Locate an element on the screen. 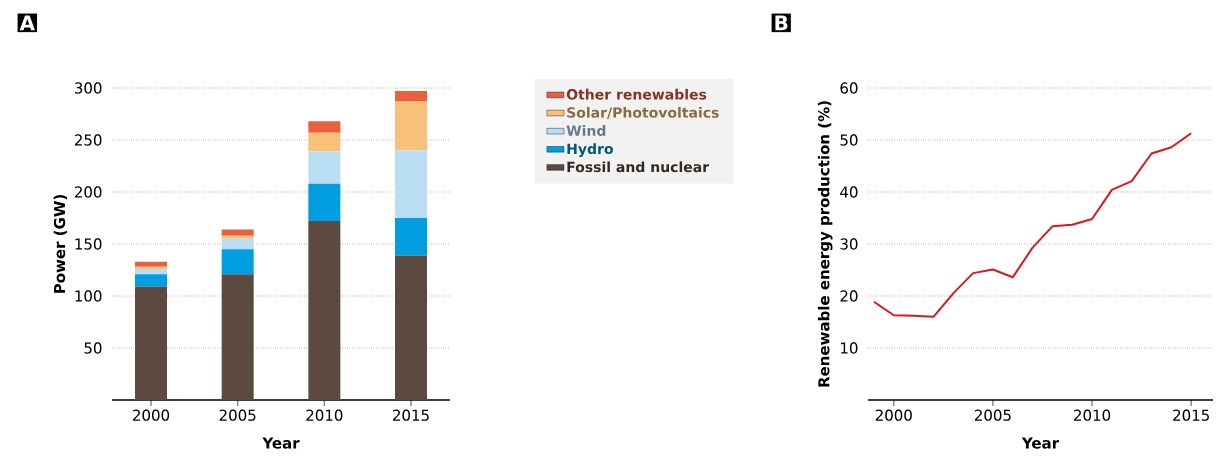 Image resolution: width=1221 pixels, height=476 pixels. y-tick-label: 60 is located at coordinates (849, 88).